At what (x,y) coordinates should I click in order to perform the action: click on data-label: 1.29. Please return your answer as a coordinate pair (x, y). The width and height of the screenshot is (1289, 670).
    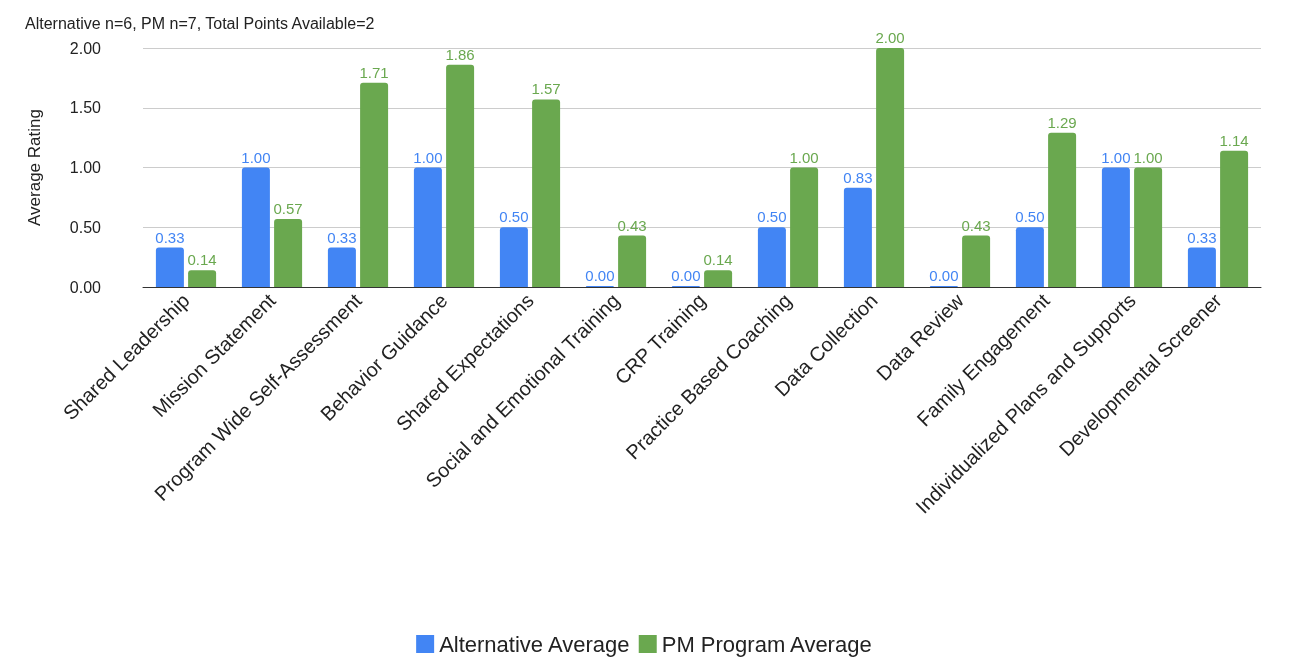
    Looking at the image, I should click on (1062, 122).